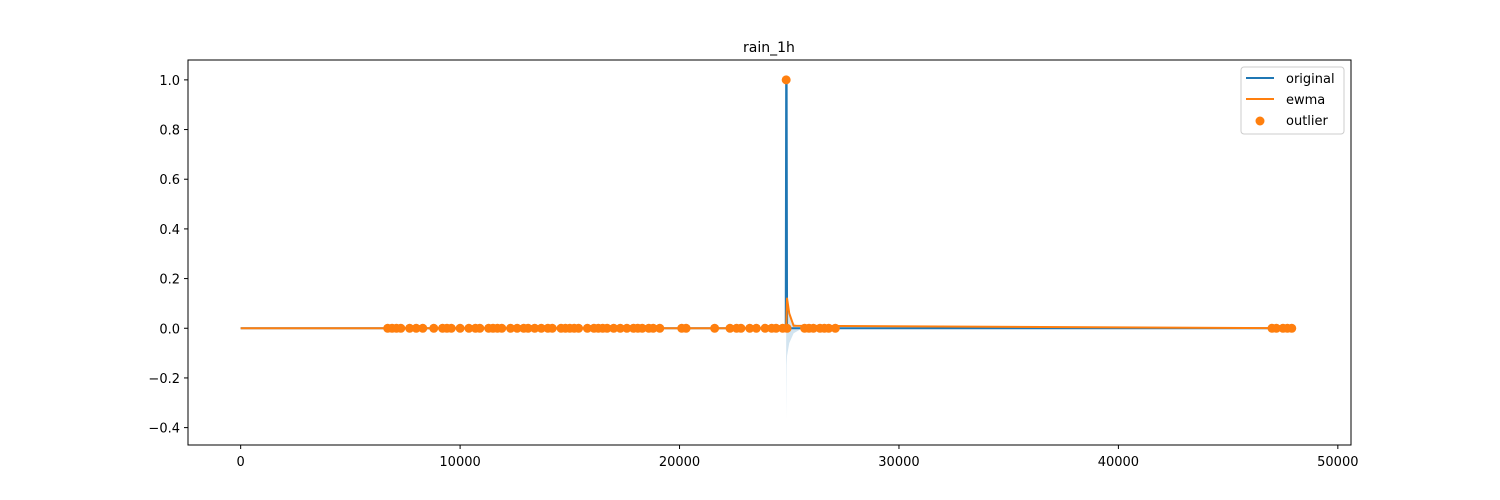  What do you see at coordinates (1337, 462) in the screenshot?
I see `x-tick-label: 50000` at bounding box center [1337, 462].